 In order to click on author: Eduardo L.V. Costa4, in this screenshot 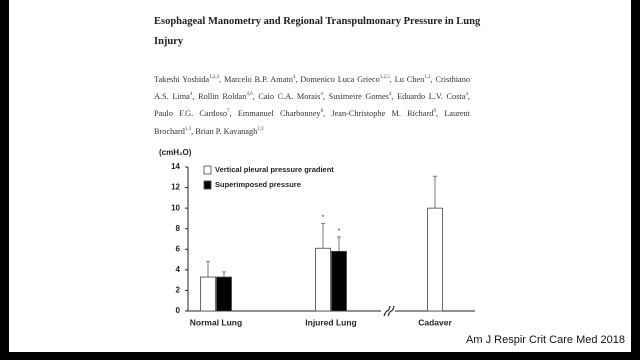, I will do `click(433, 96)`.